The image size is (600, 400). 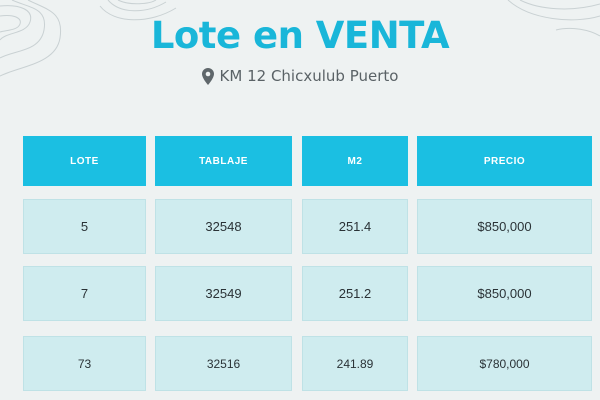 I want to click on column-header-lote: LOTE, so click(x=84, y=161).